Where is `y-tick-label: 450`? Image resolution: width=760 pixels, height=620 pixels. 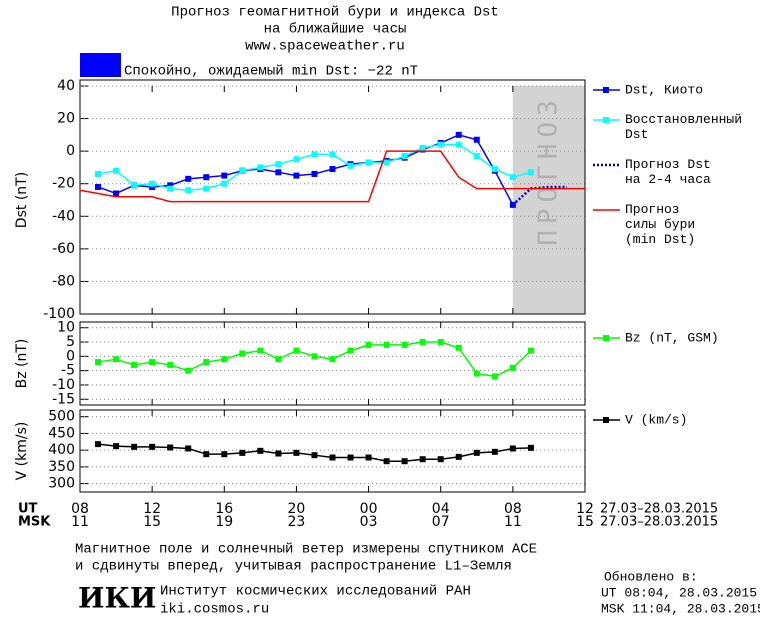
y-tick-label: 450 is located at coordinates (61, 433).